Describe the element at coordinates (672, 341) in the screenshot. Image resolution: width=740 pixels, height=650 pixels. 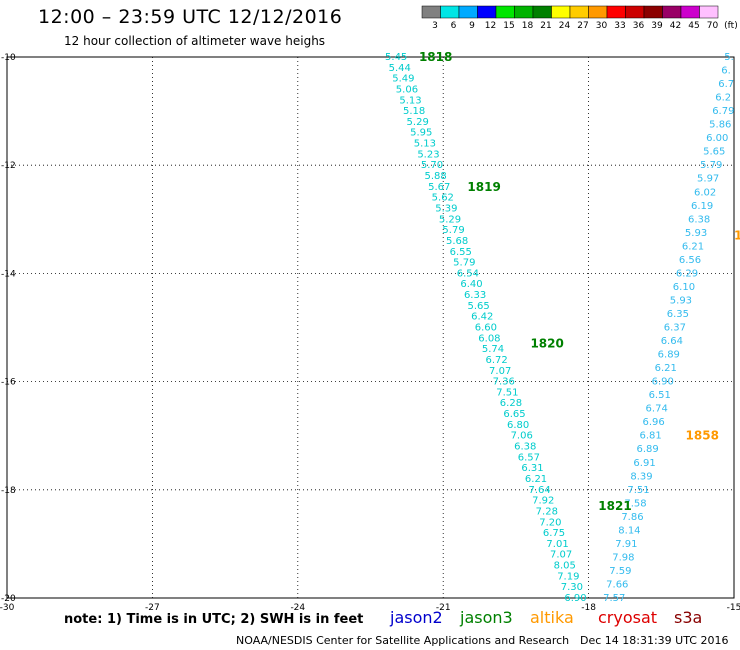
I see `swh-value-altika: 6.64` at that location.